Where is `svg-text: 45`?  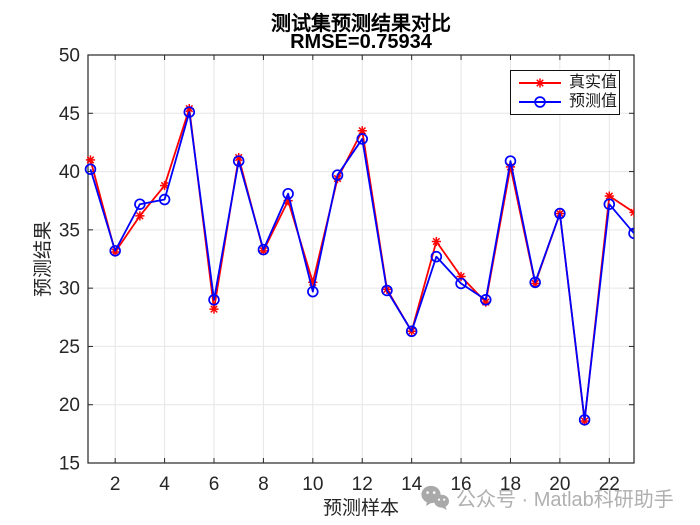 svg-text: 45 is located at coordinates (69, 114).